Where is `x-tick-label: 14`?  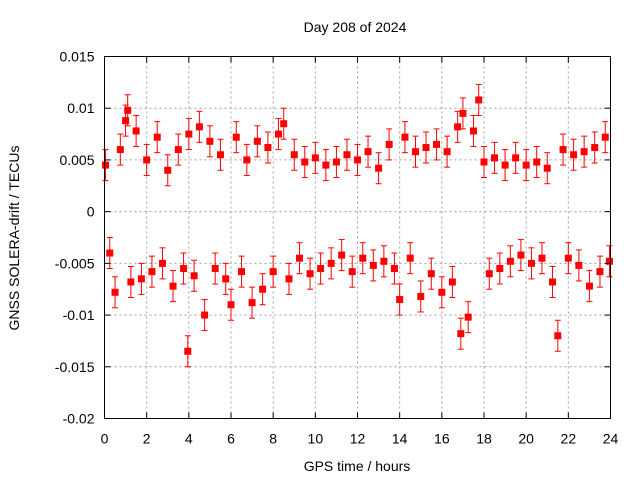 x-tick-label: 14 is located at coordinates (400, 439).